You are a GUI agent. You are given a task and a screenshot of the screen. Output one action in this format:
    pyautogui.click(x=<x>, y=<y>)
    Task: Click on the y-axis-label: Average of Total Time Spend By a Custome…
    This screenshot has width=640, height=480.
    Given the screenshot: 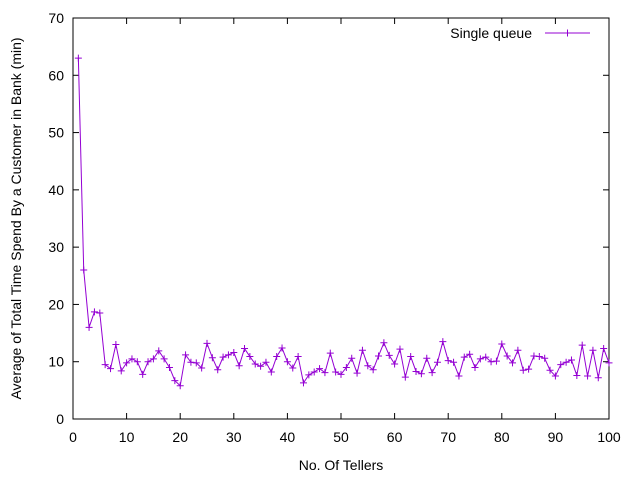 What is the action you would take?
    pyautogui.click(x=16, y=218)
    